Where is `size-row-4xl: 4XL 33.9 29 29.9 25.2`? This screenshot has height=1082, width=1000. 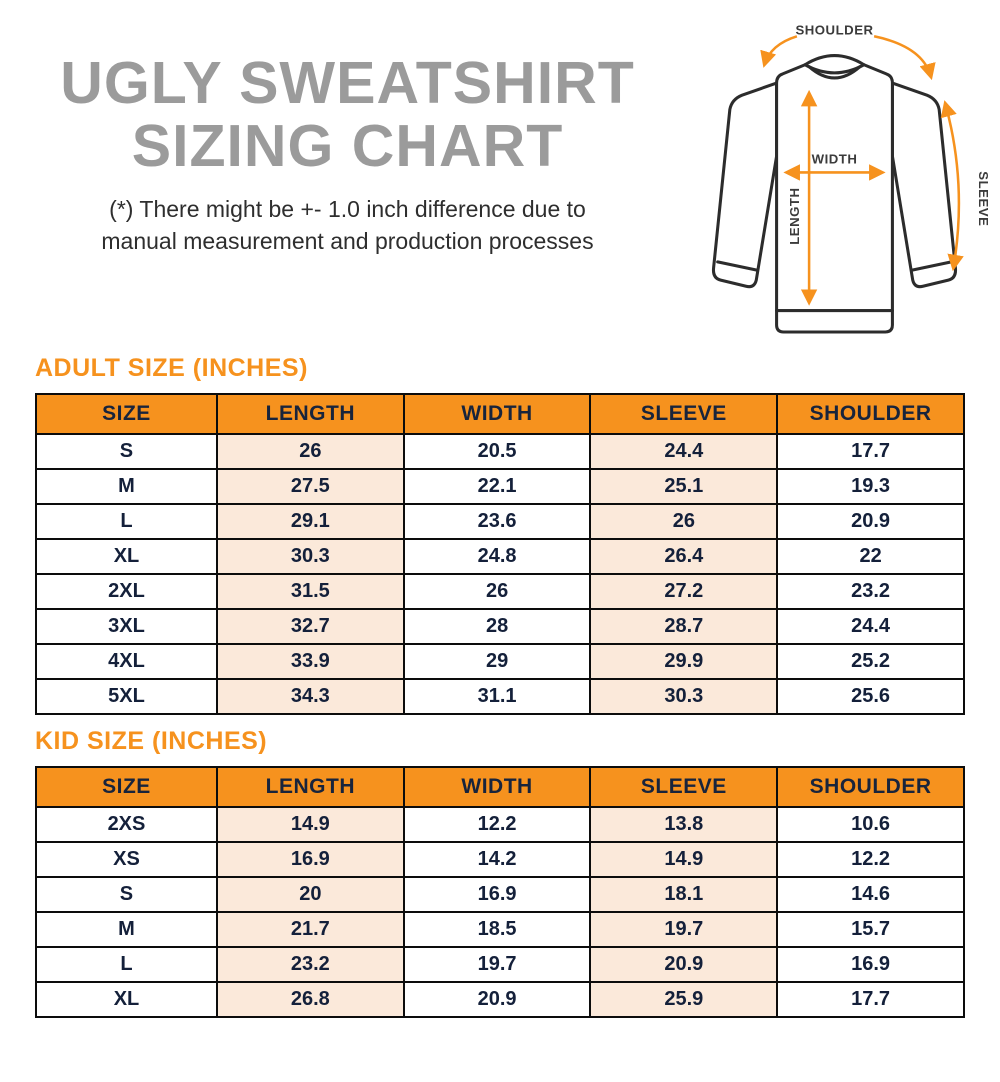 size-row-4xl: 4XL 33.9 29 29.9 25.2 is located at coordinates (500, 661).